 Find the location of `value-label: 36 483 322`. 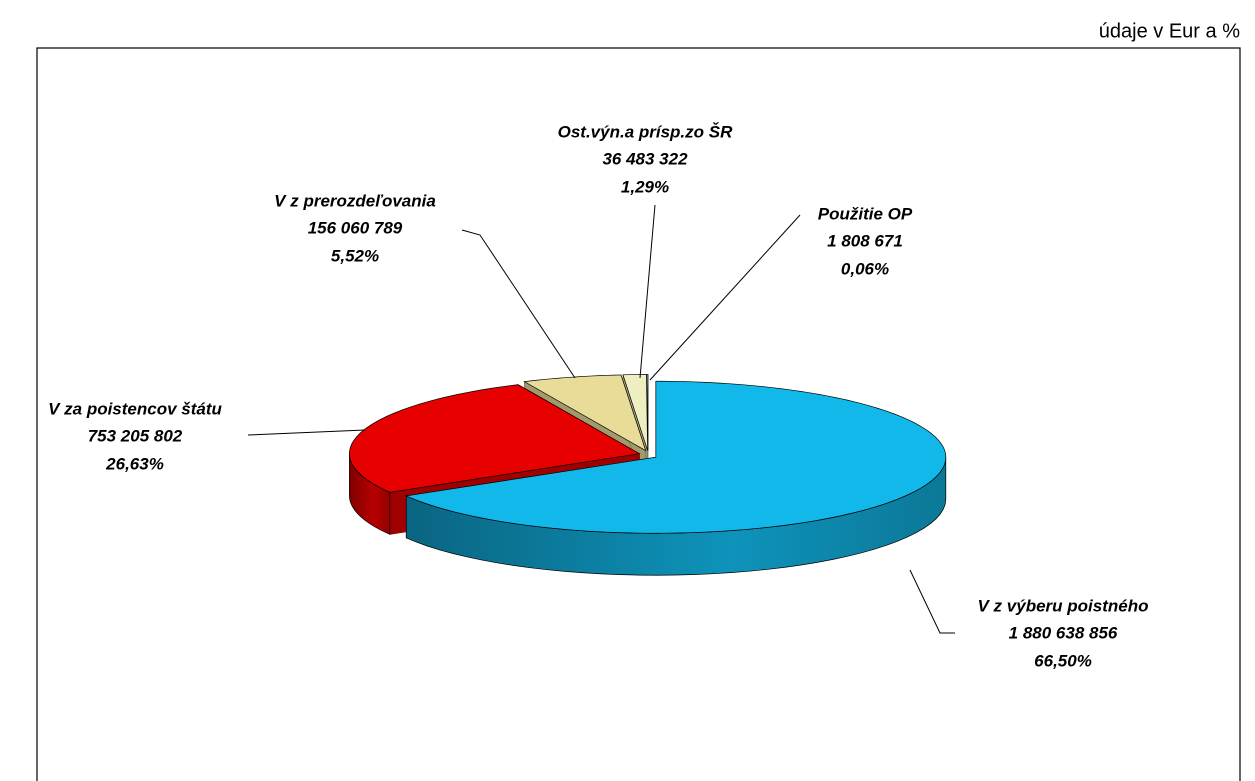

value-label: 36 483 322 is located at coordinates (645, 158).